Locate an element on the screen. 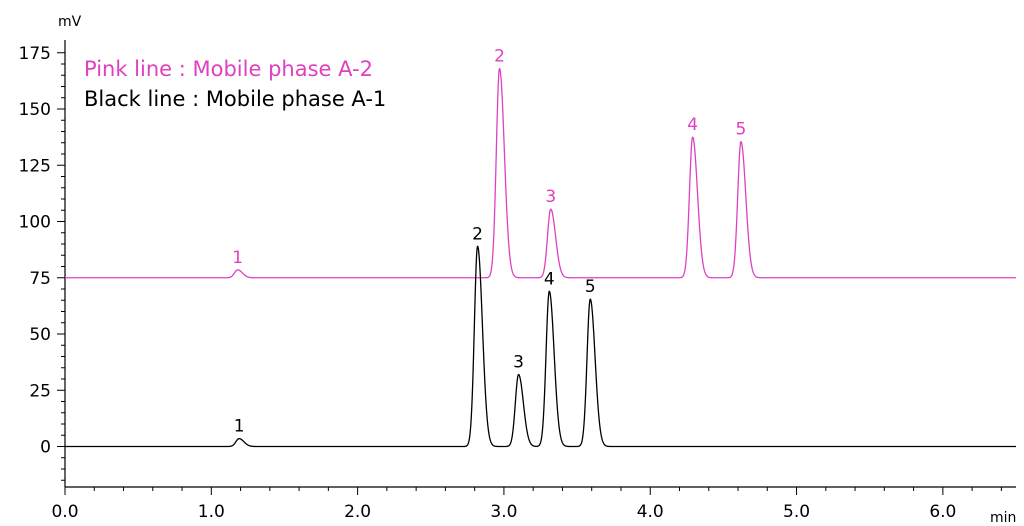  legend-entry-pink: Pink line : Mobile phase A-2 is located at coordinates (228, 69).